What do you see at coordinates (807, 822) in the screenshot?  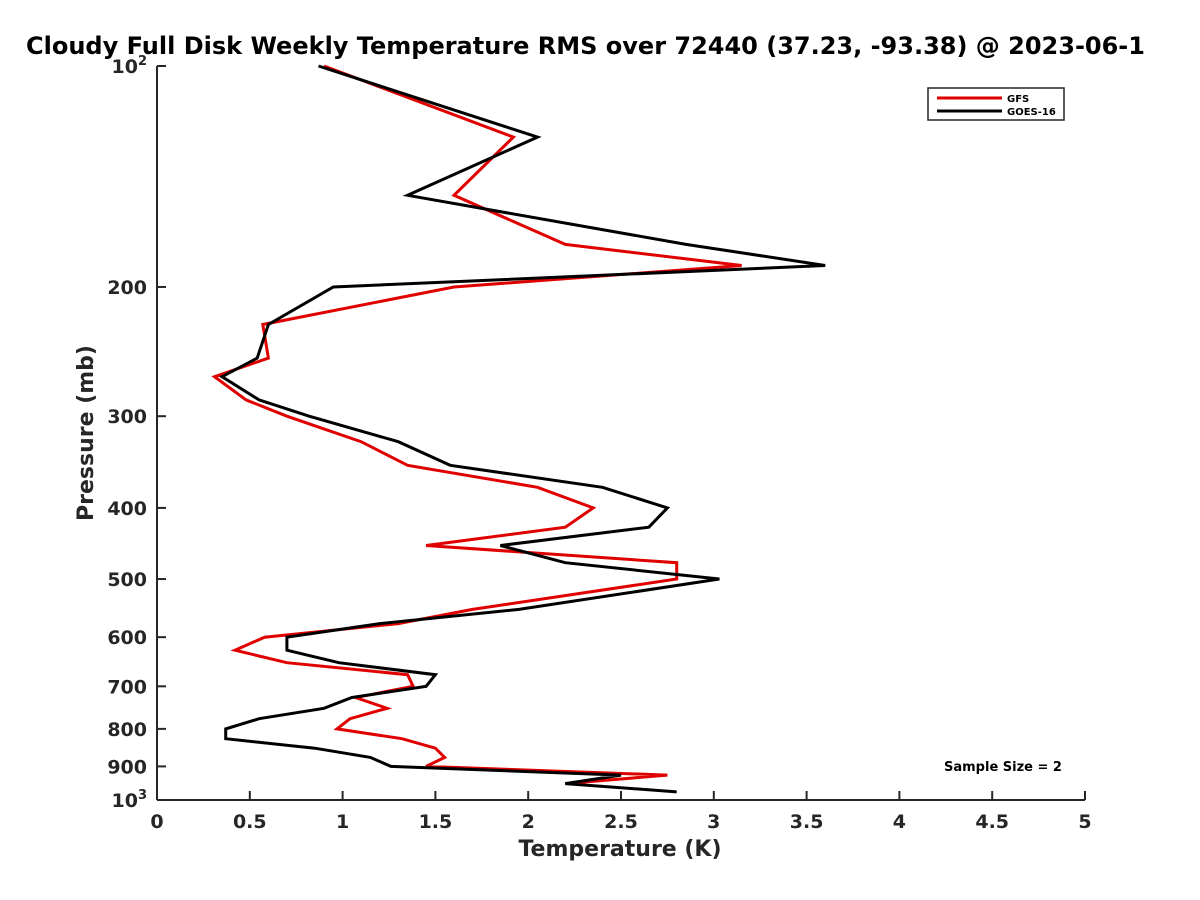 I see `x-tick-label: 3.5` at bounding box center [807, 822].